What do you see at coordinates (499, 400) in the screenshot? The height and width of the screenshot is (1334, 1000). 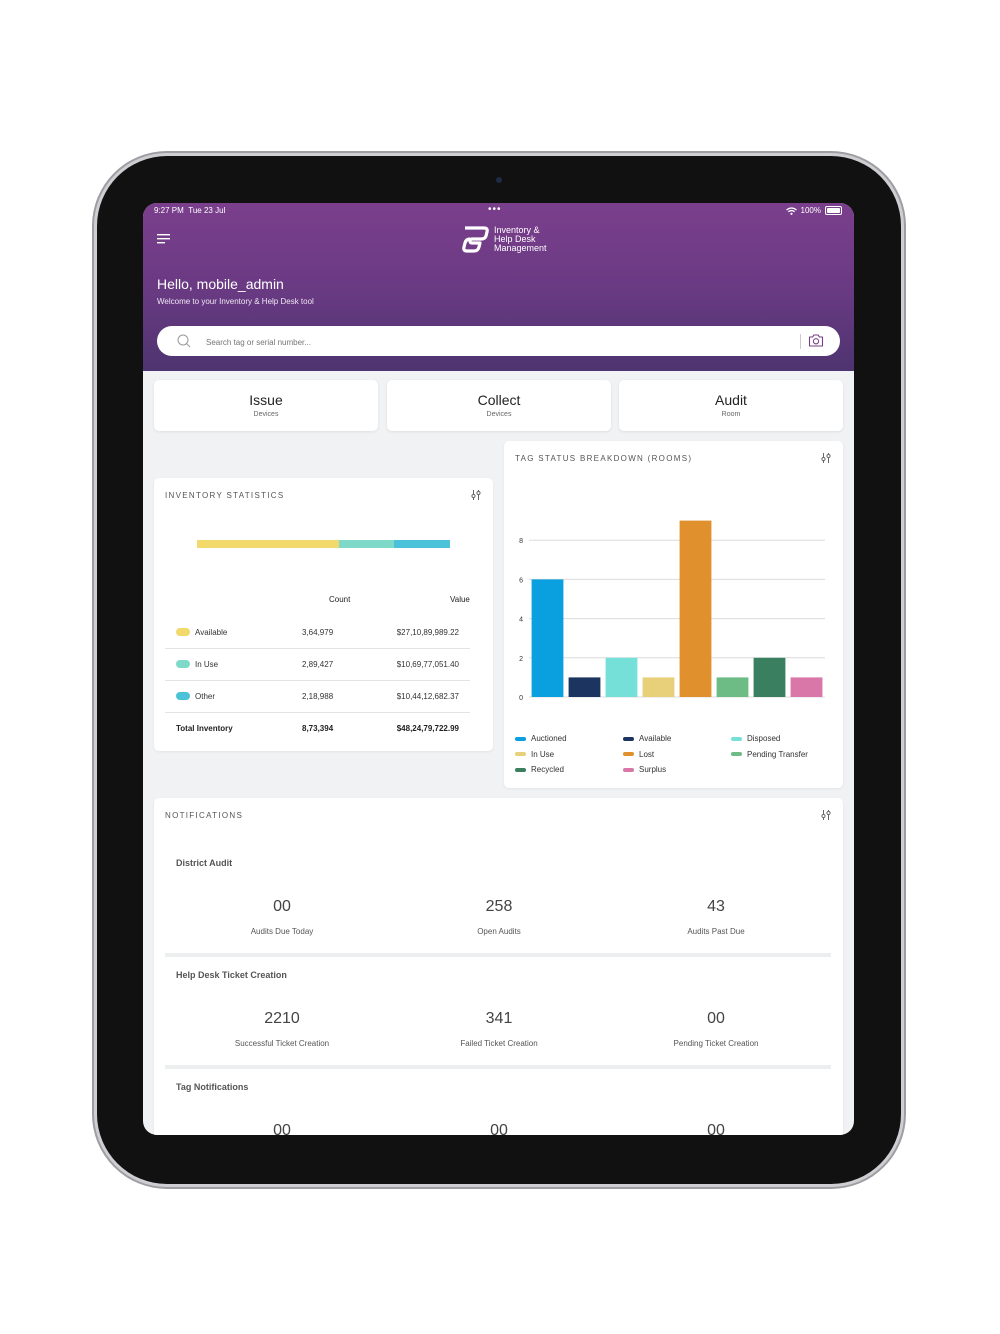 I see `action-title: Collect` at bounding box center [499, 400].